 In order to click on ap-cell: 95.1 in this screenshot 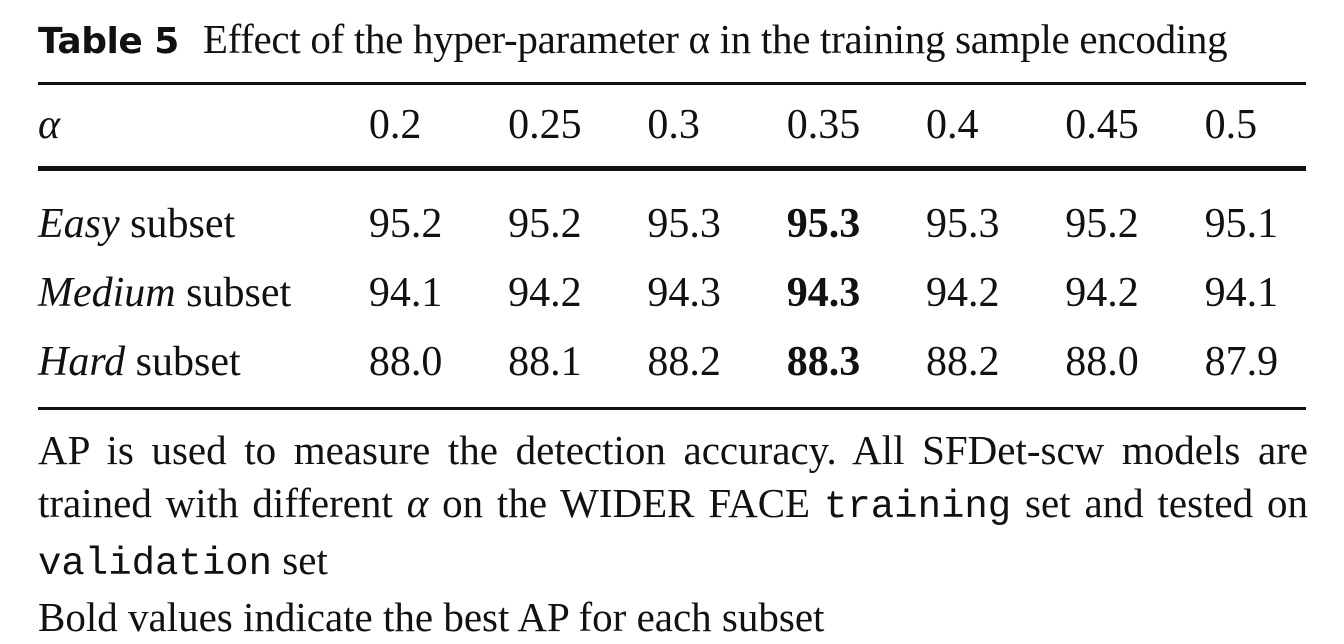, I will do `click(1241, 223)`.